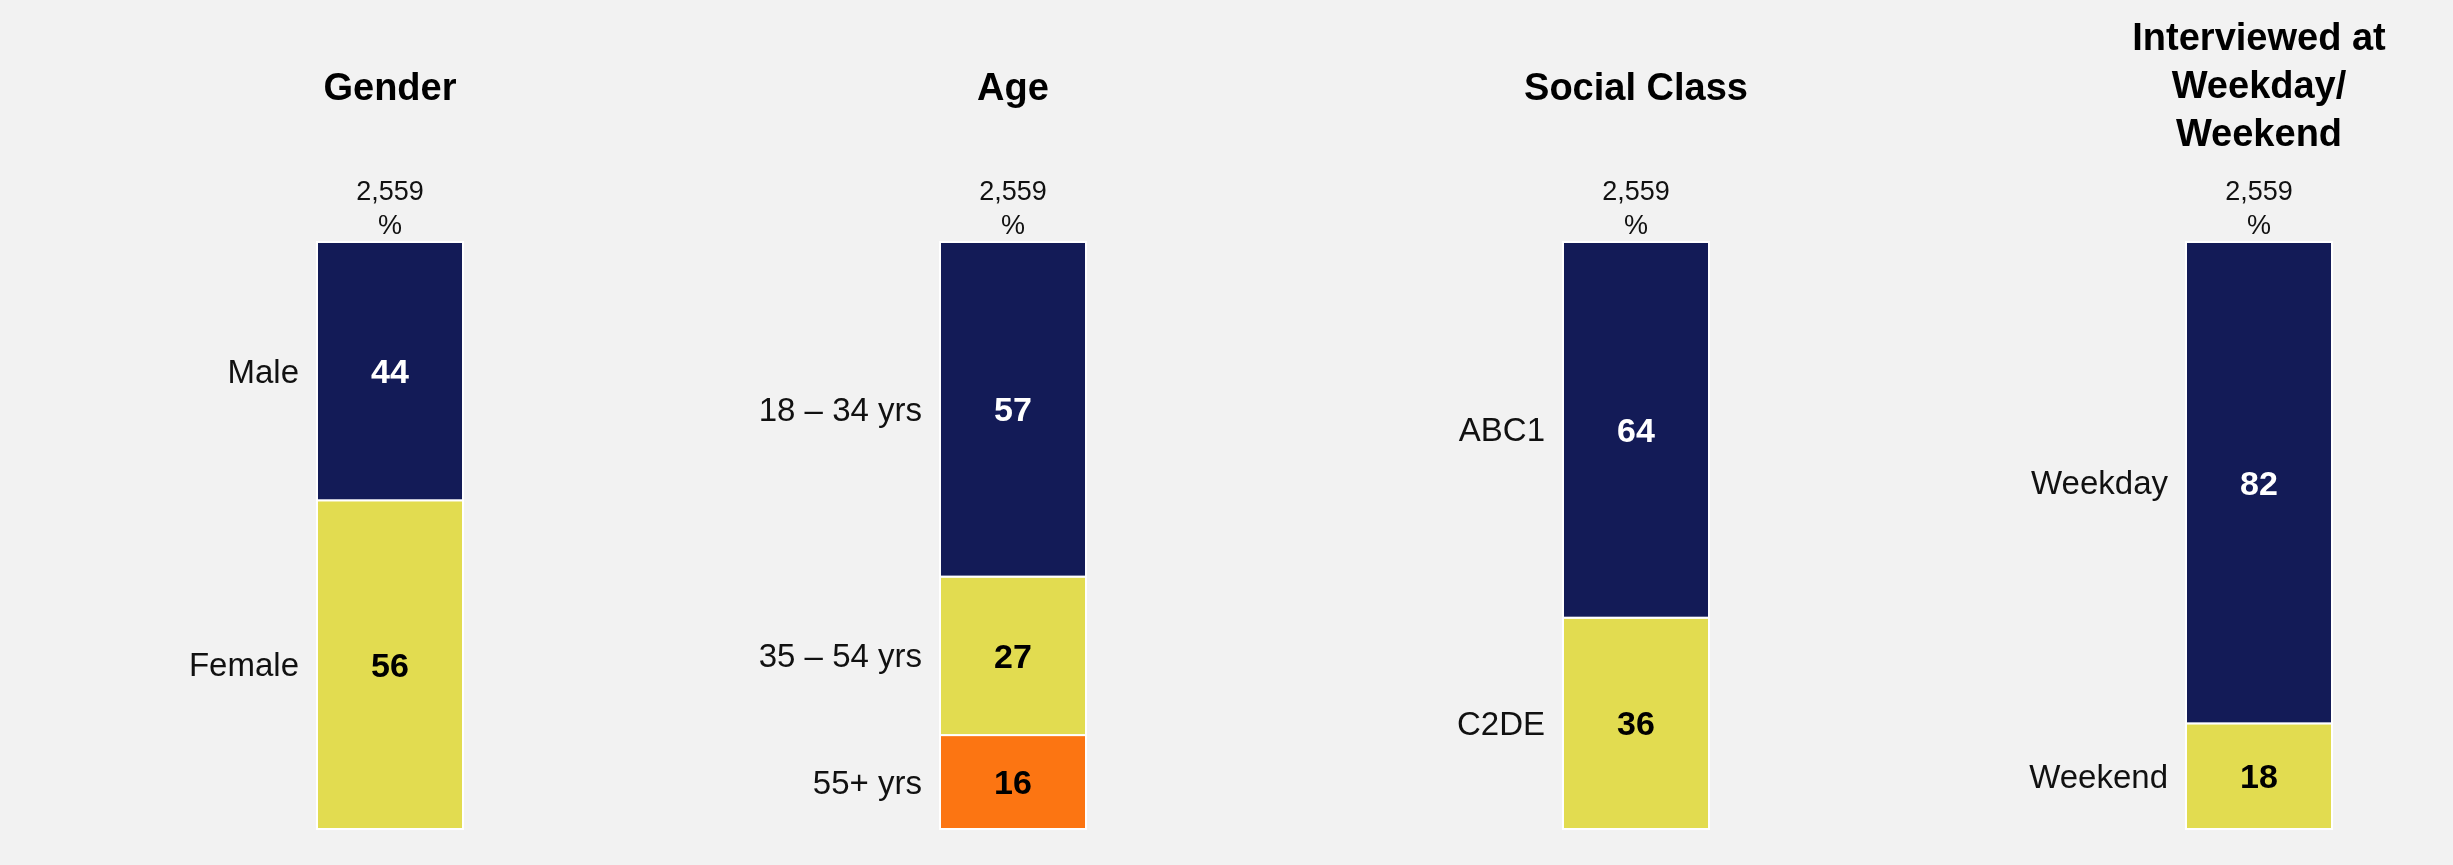  I want to click on series-label: Male, so click(263, 371).